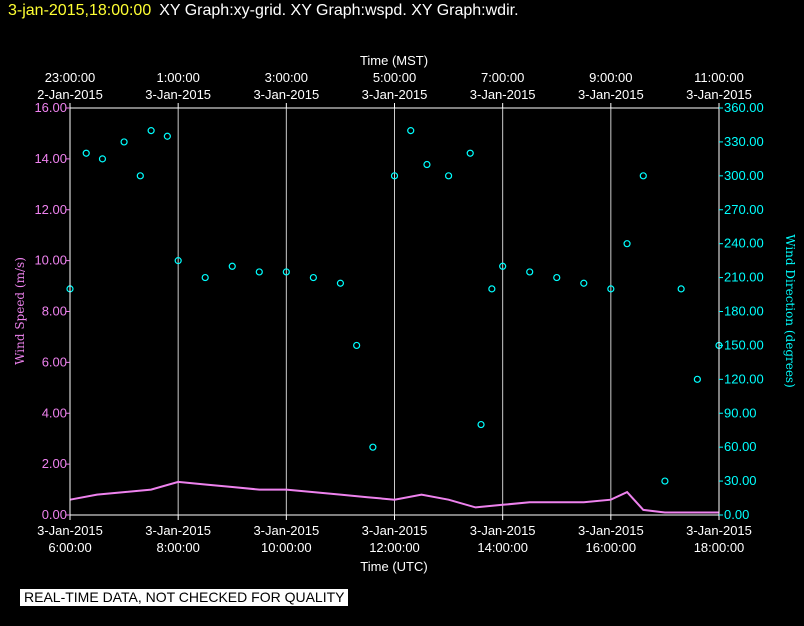 The width and height of the screenshot is (804, 626). I want to click on bottom-tick-time: 18:00:00, so click(719, 547).